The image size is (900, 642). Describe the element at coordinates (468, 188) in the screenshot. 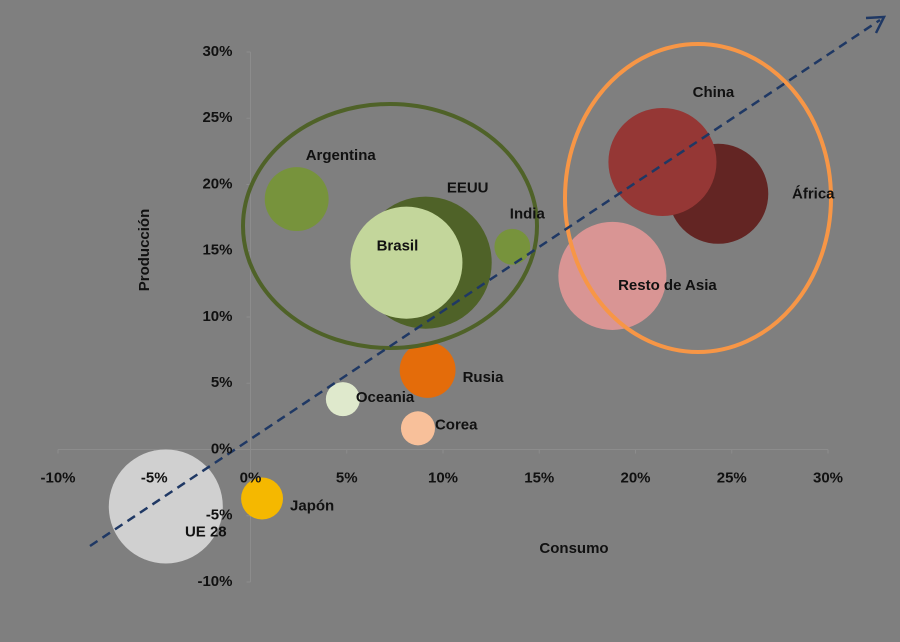

I see `bubble-label: EEUU` at that location.